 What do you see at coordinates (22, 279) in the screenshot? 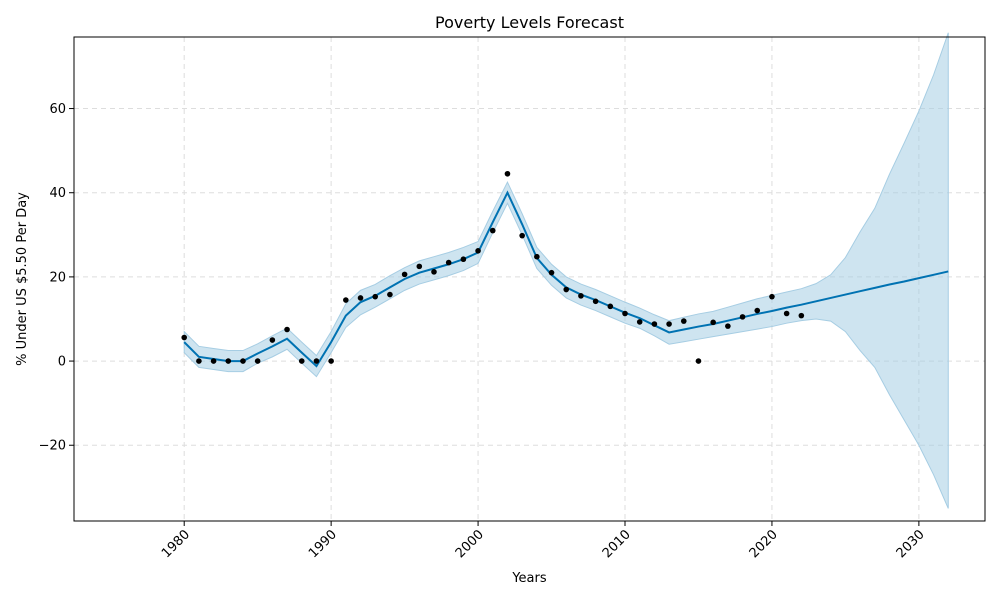
I see `y-axis-title: % Under US $5.50 Per Day` at bounding box center [22, 279].